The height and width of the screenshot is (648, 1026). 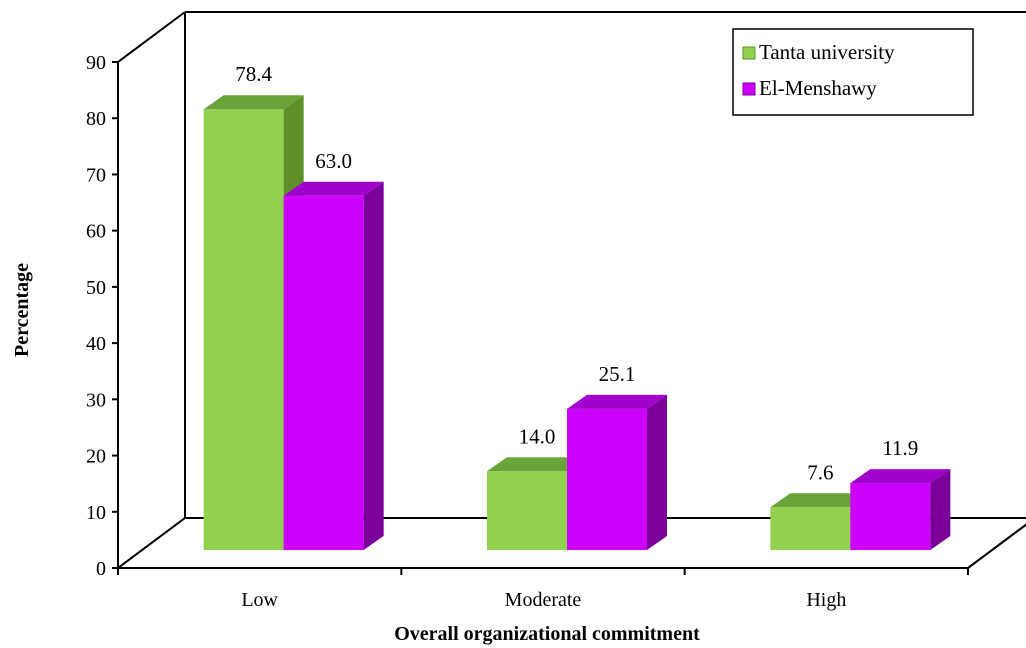 What do you see at coordinates (818, 88) in the screenshot?
I see `legend-label: El-Menshawy` at bounding box center [818, 88].